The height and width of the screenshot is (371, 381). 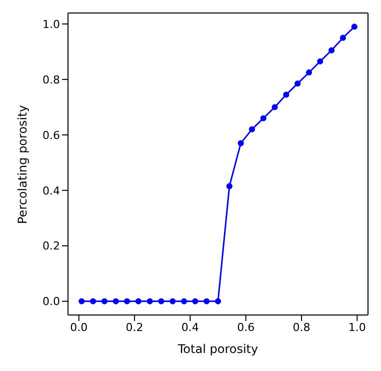 What do you see at coordinates (51, 135) in the screenshot?
I see `y-tick-label: 0.6` at bounding box center [51, 135].